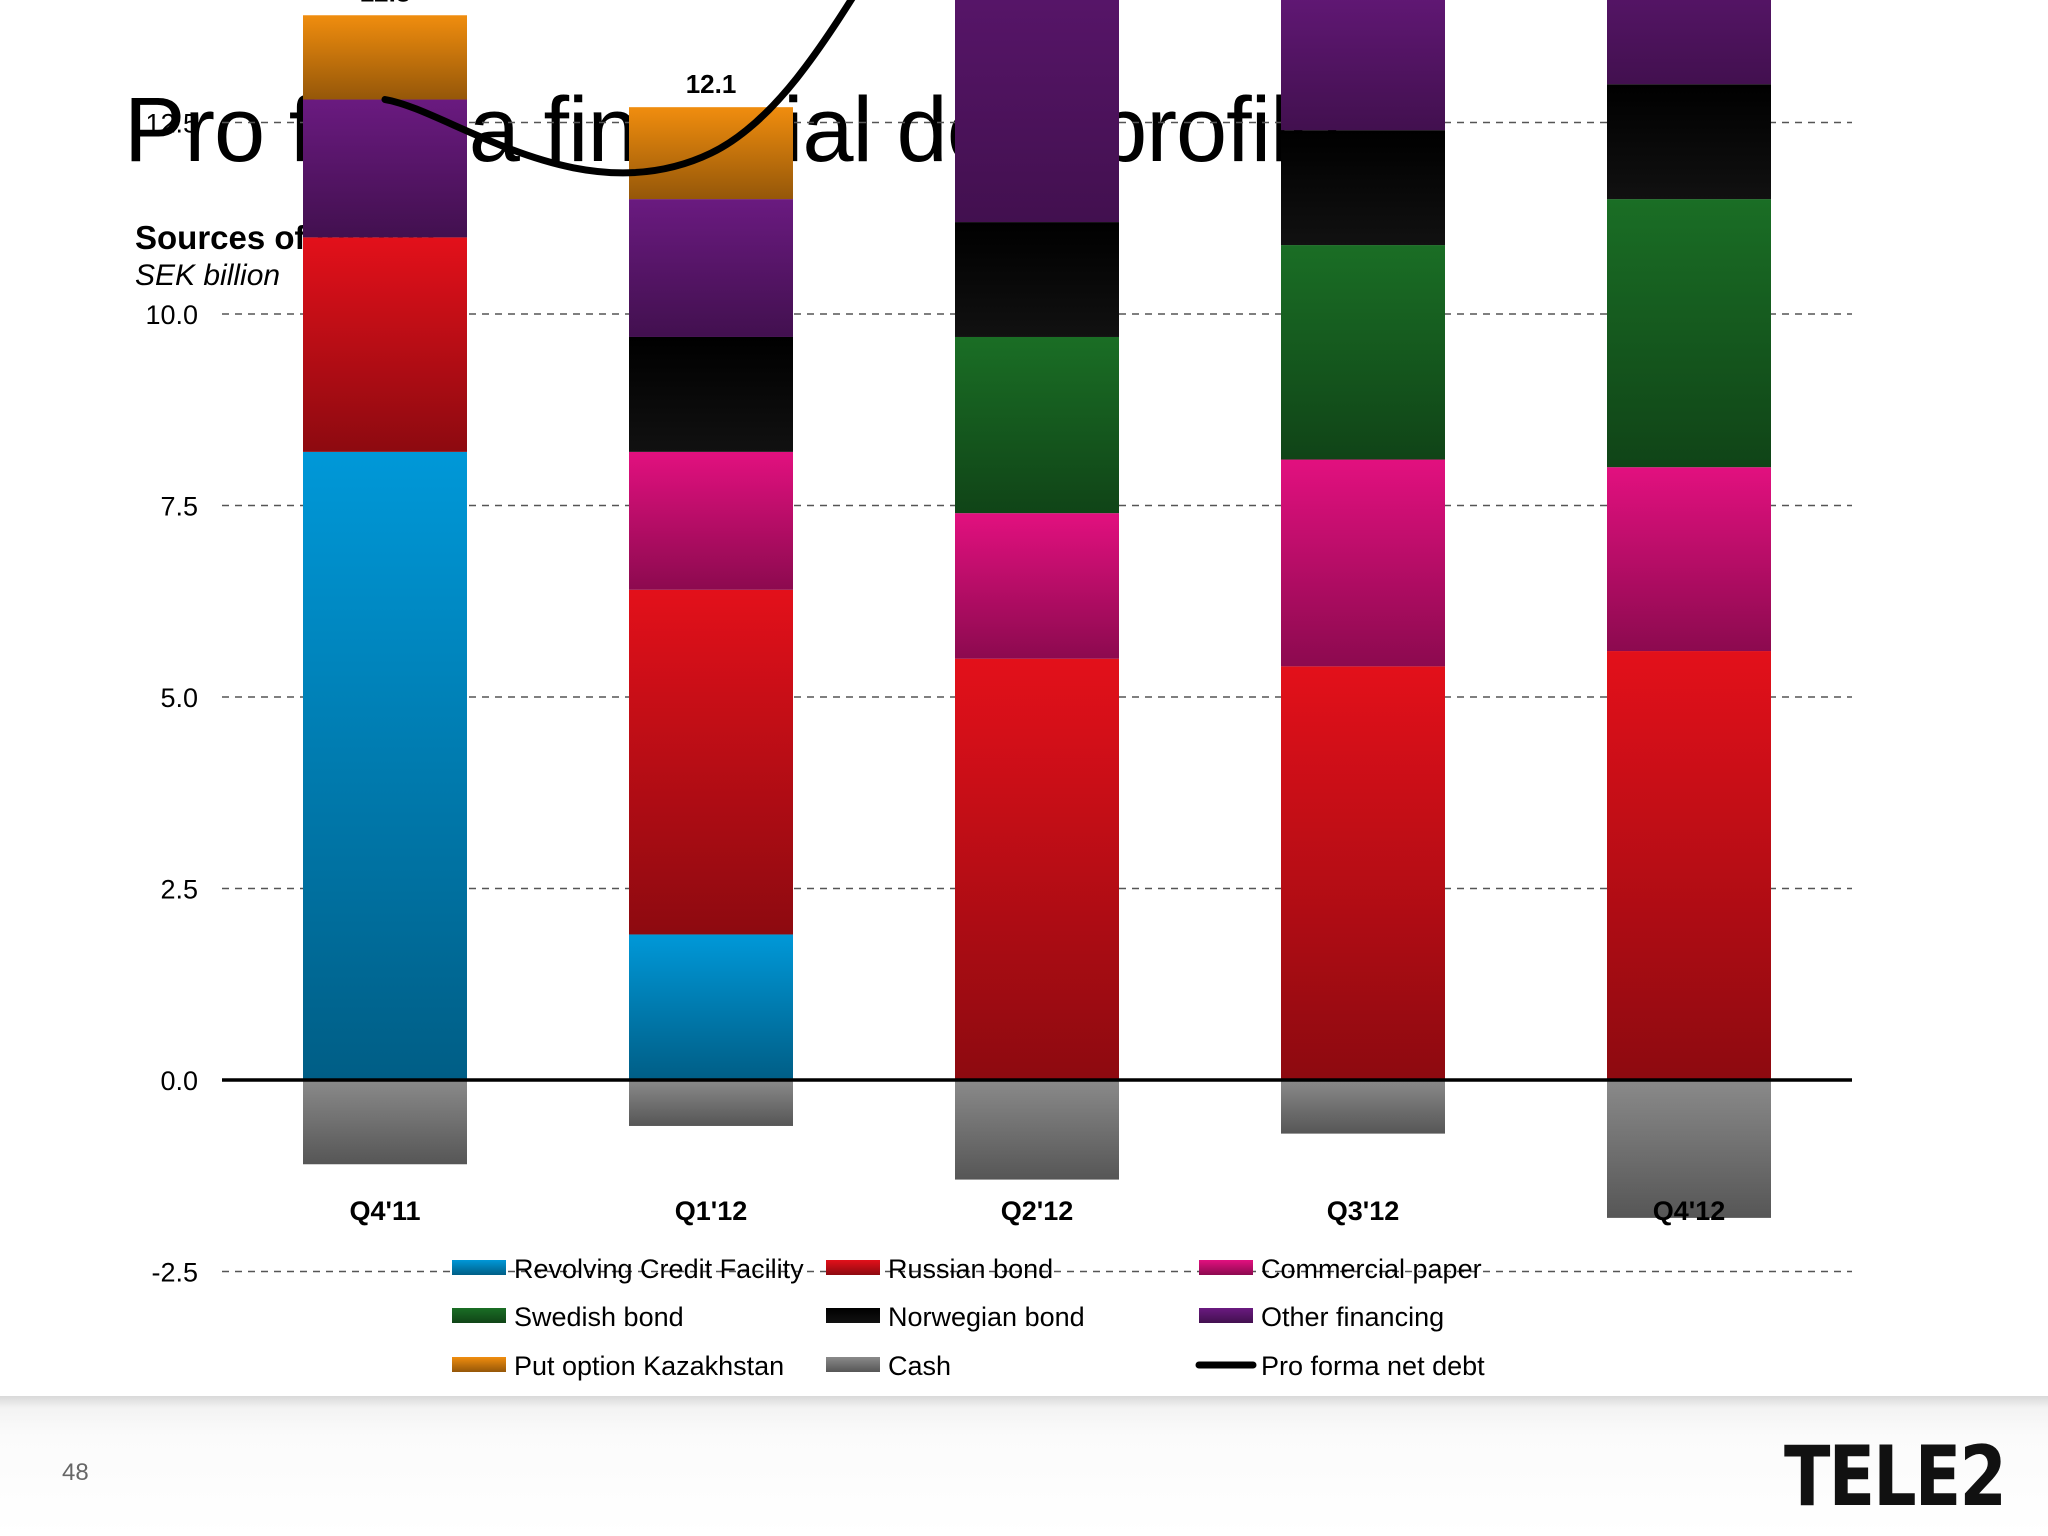 This screenshot has height=1536, width=2048. I want to click on x-category-label: Q2'12, so click(1037, 1211).